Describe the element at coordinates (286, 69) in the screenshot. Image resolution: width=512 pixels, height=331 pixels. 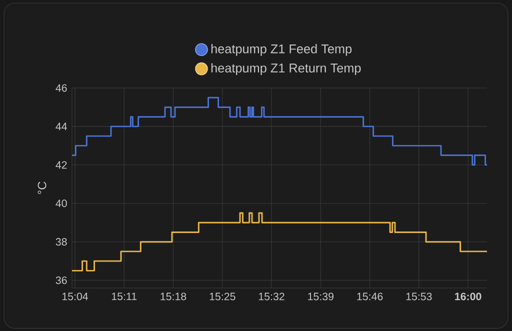
I see `legend-label: heatpump Z1 Return Temp` at that location.